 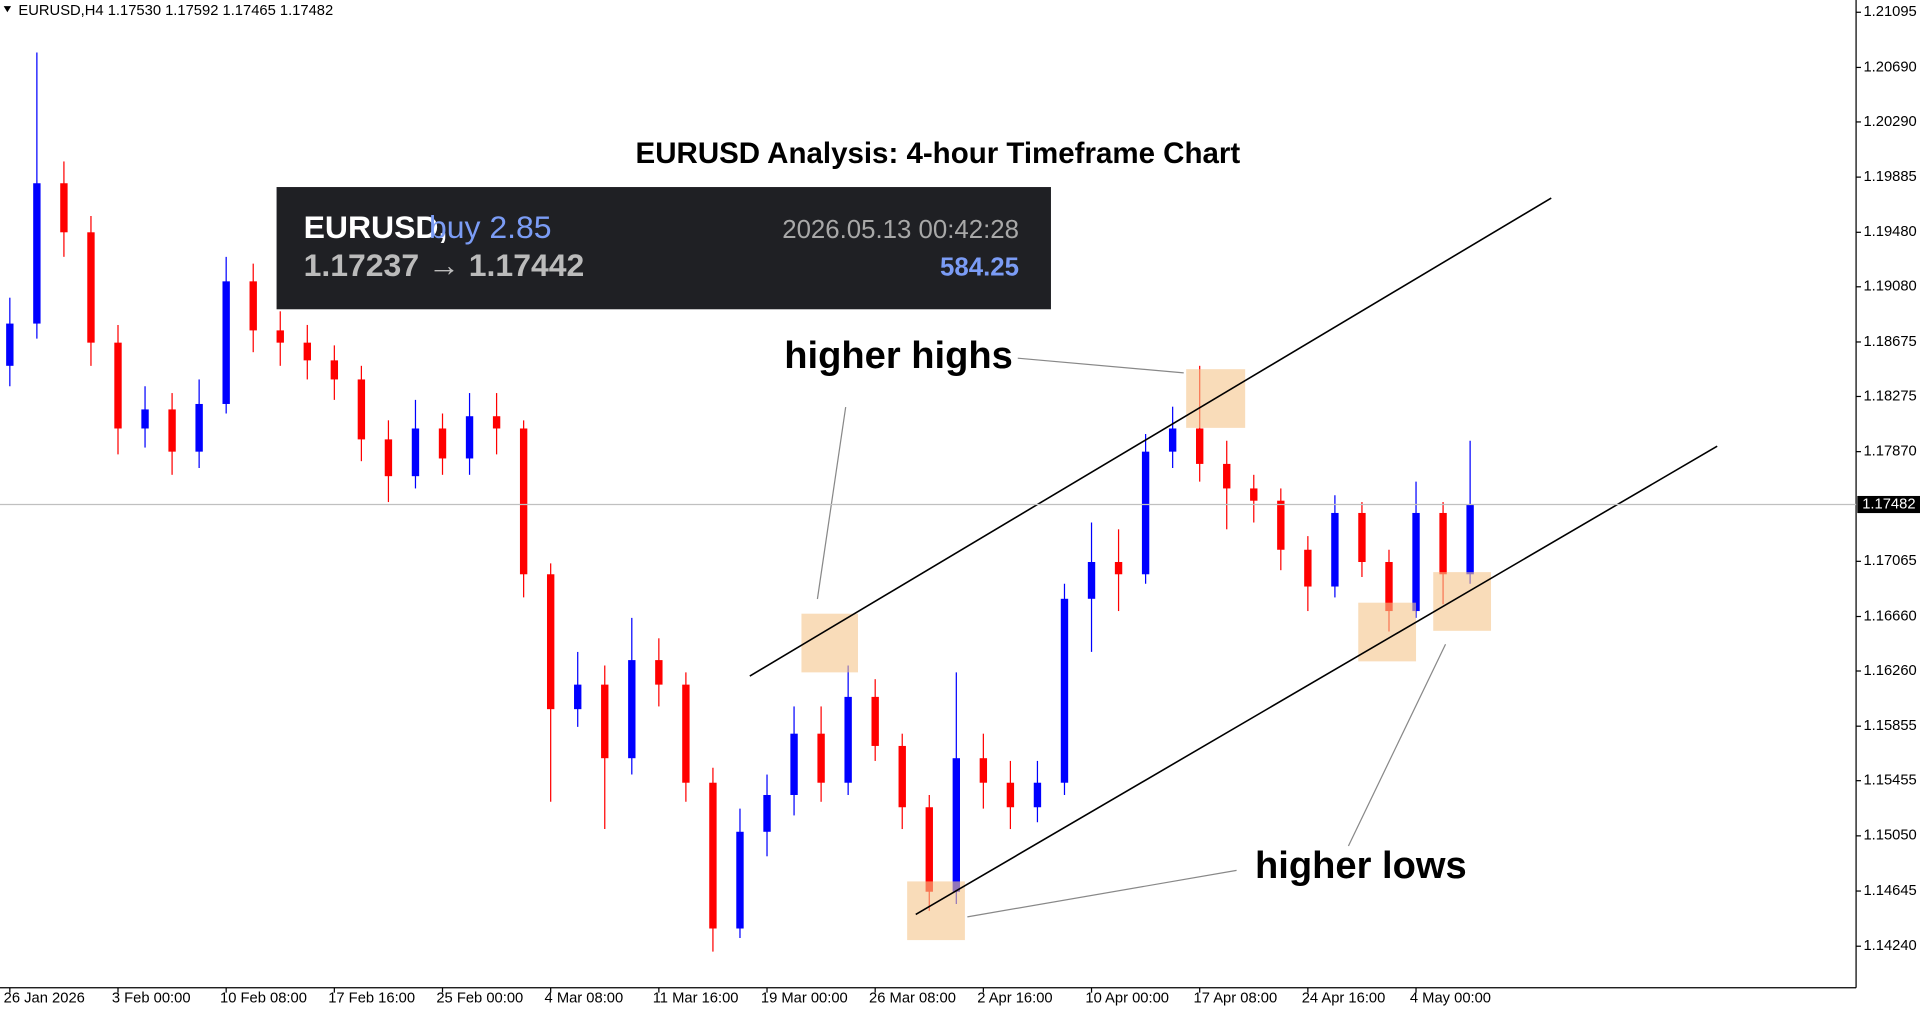 What do you see at coordinates (7, 9) in the screenshot?
I see `header-icon` at bounding box center [7, 9].